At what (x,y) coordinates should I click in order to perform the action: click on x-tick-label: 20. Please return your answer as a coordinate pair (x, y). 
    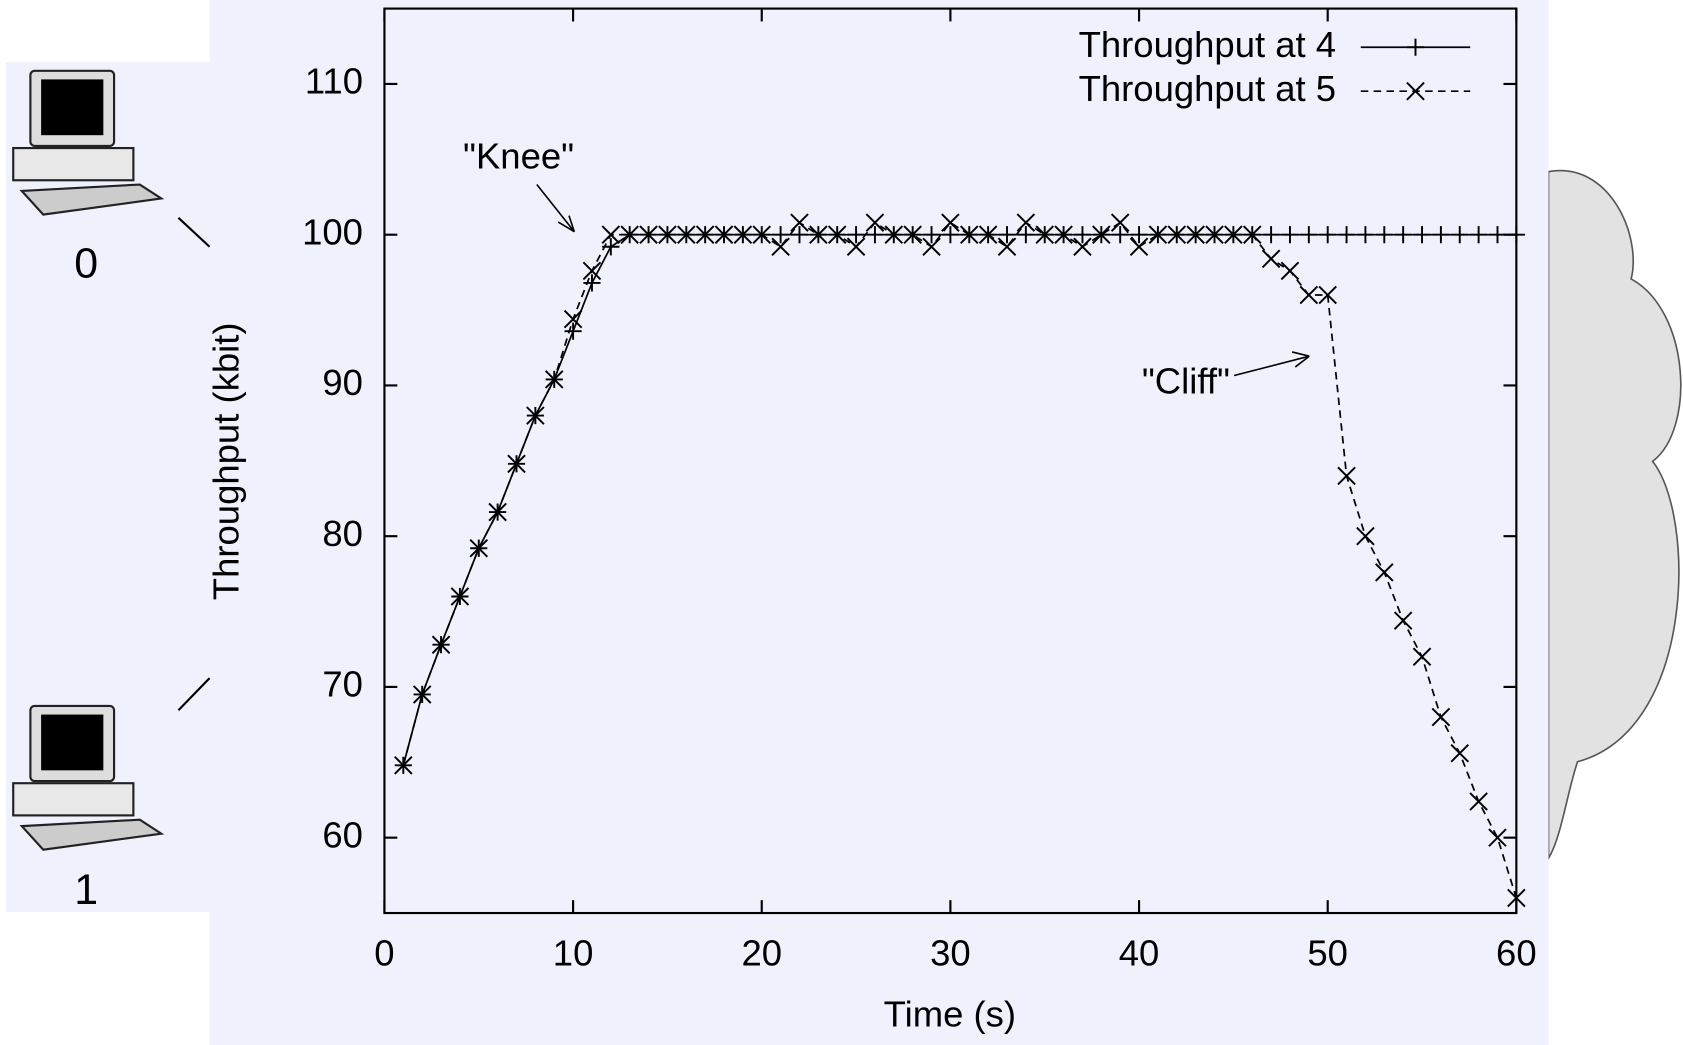
    Looking at the image, I should click on (761, 953).